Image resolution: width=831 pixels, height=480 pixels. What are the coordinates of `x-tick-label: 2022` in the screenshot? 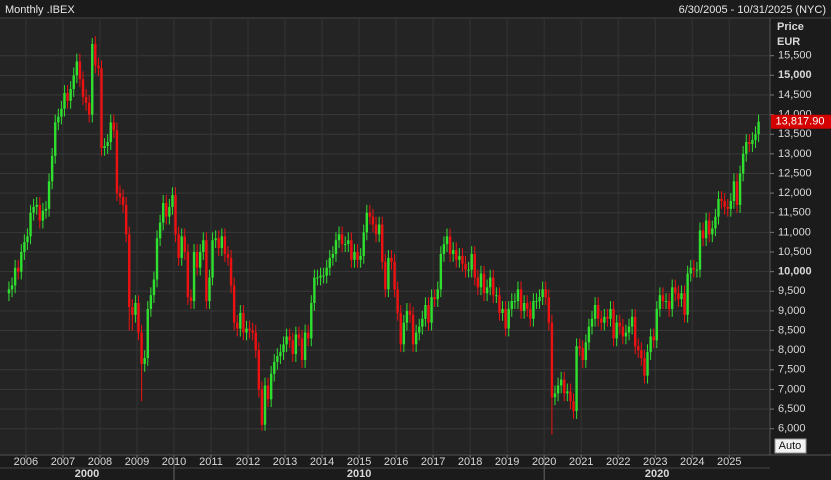 It's located at (618, 462).